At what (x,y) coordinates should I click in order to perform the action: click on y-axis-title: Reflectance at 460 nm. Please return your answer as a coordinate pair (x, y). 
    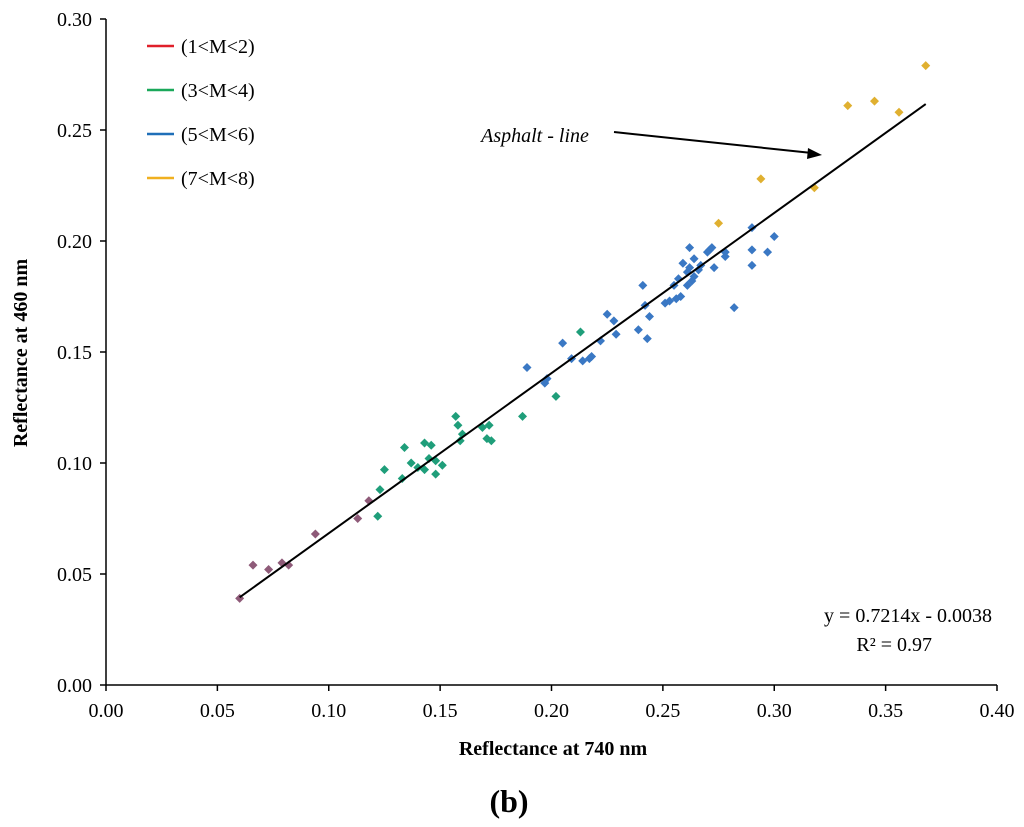
    Looking at the image, I should click on (21, 353).